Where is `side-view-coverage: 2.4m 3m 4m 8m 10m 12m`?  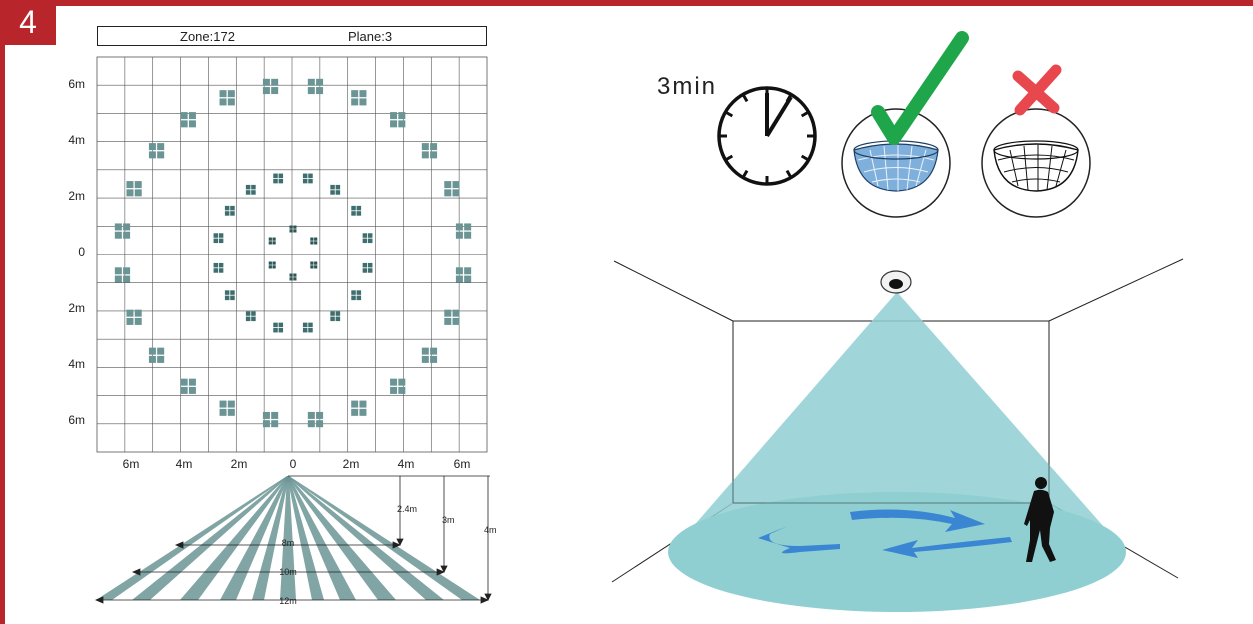 side-view-coverage: 2.4m 3m 4m 8m 10m 12m is located at coordinates (295, 540).